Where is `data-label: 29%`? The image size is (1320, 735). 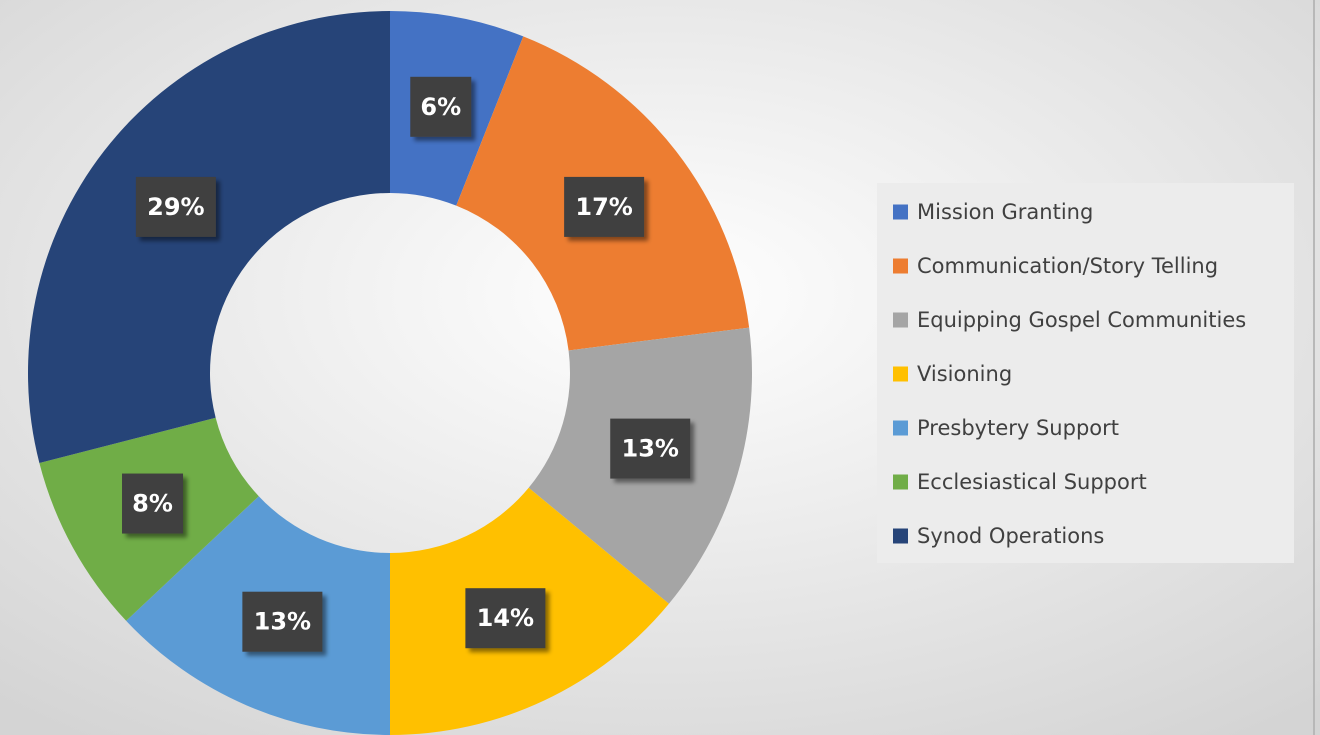
data-label: 29% is located at coordinates (175, 207).